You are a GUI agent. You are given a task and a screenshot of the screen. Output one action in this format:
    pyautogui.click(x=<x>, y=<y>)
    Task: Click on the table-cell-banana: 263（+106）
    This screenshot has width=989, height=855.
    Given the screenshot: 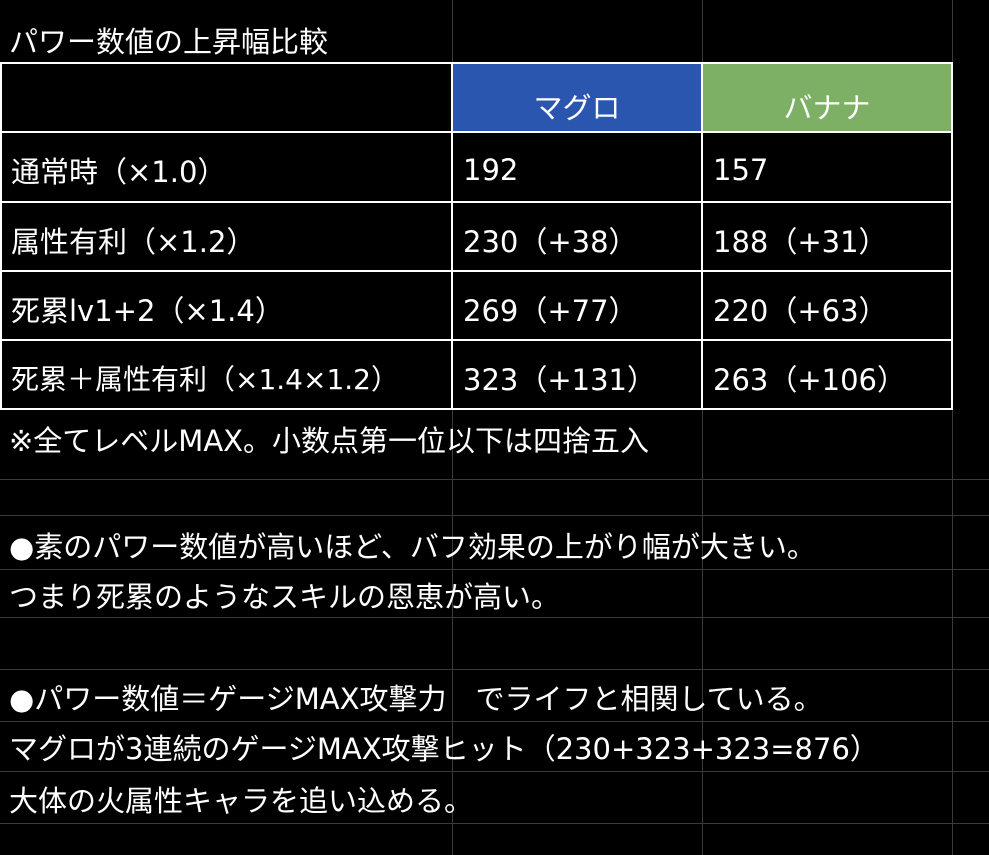 What is the action you would take?
    pyautogui.click(x=810, y=379)
    